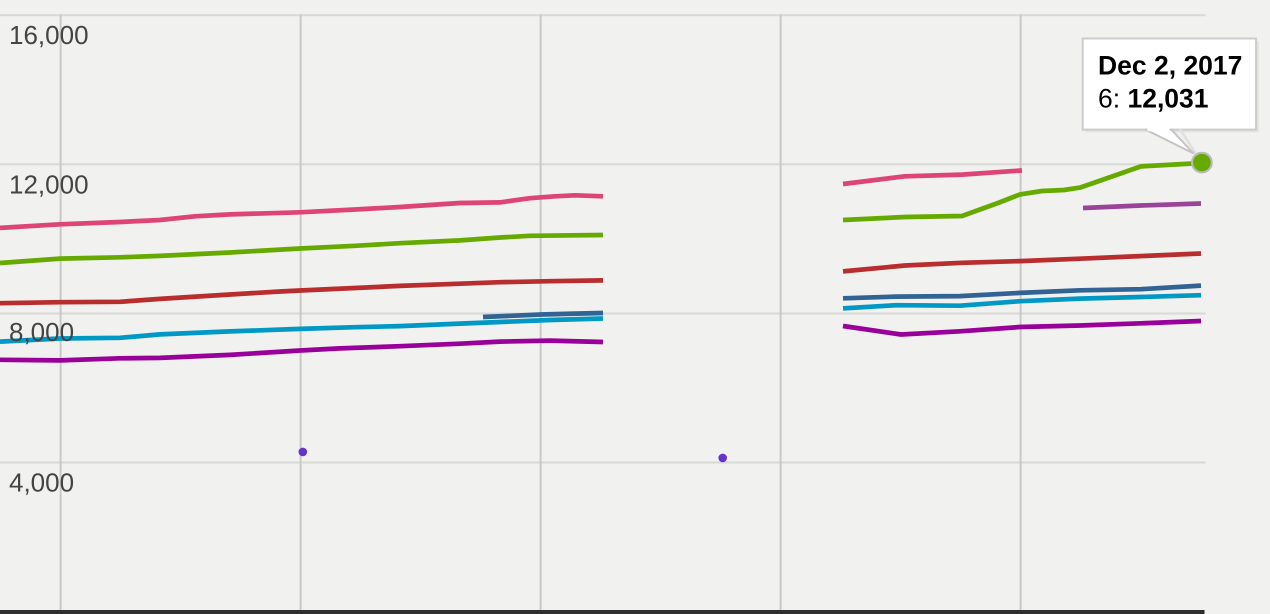 This screenshot has height=614, width=1270. I want to click on svg-text: 12,000, so click(49, 184).